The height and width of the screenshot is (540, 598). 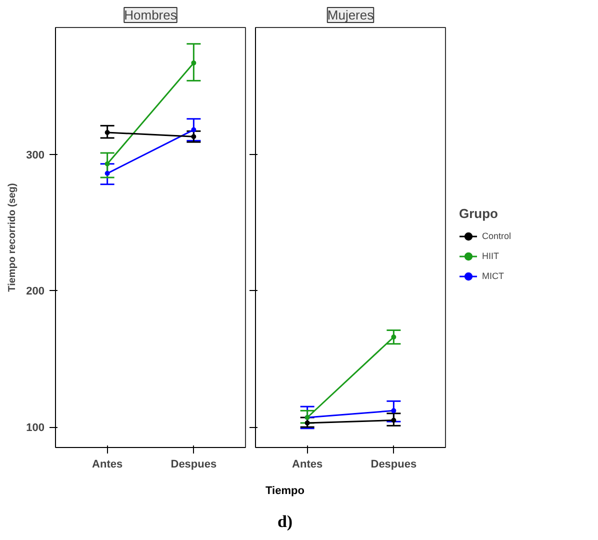 What do you see at coordinates (285, 521) in the screenshot?
I see `text: d)` at bounding box center [285, 521].